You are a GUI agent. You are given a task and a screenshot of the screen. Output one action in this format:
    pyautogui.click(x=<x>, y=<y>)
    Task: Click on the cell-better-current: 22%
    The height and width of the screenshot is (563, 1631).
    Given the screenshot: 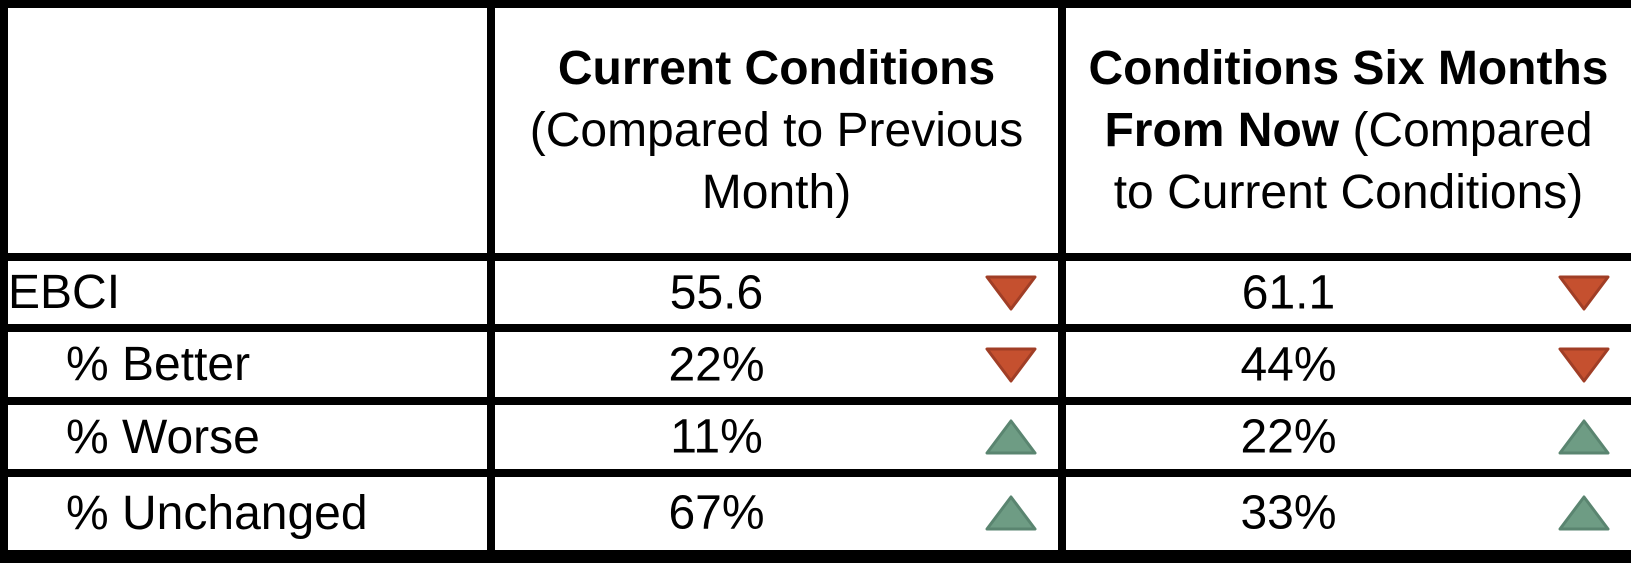 What is the action you would take?
    pyautogui.click(x=776, y=364)
    